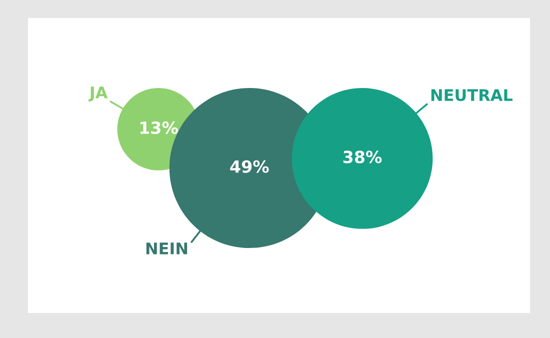  What do you see at coordinates (167, 248) in the screenshot?
I see `category-label: NEIN` at bounding box center [167, 248].